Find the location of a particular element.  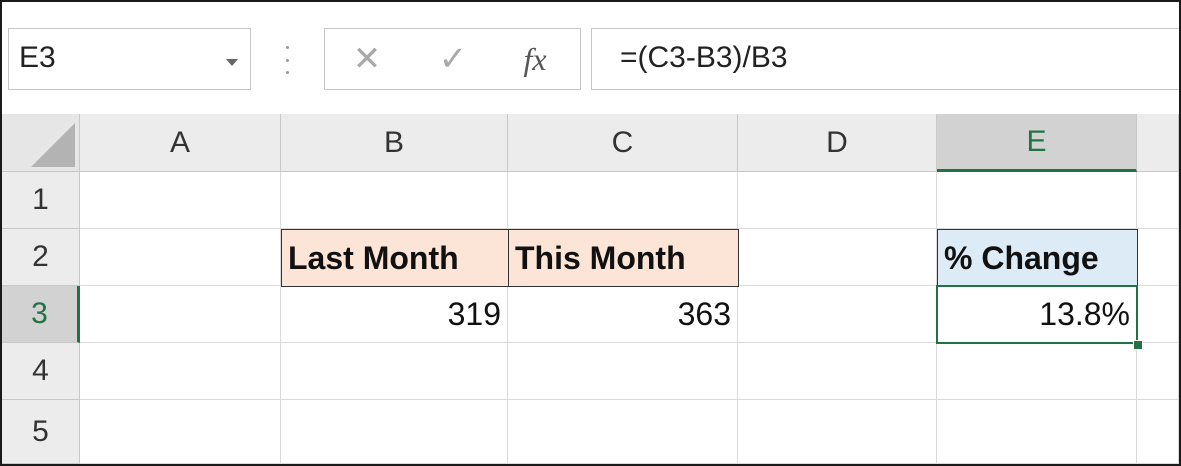

cell-f5 is located at coordinates (1158, 432).